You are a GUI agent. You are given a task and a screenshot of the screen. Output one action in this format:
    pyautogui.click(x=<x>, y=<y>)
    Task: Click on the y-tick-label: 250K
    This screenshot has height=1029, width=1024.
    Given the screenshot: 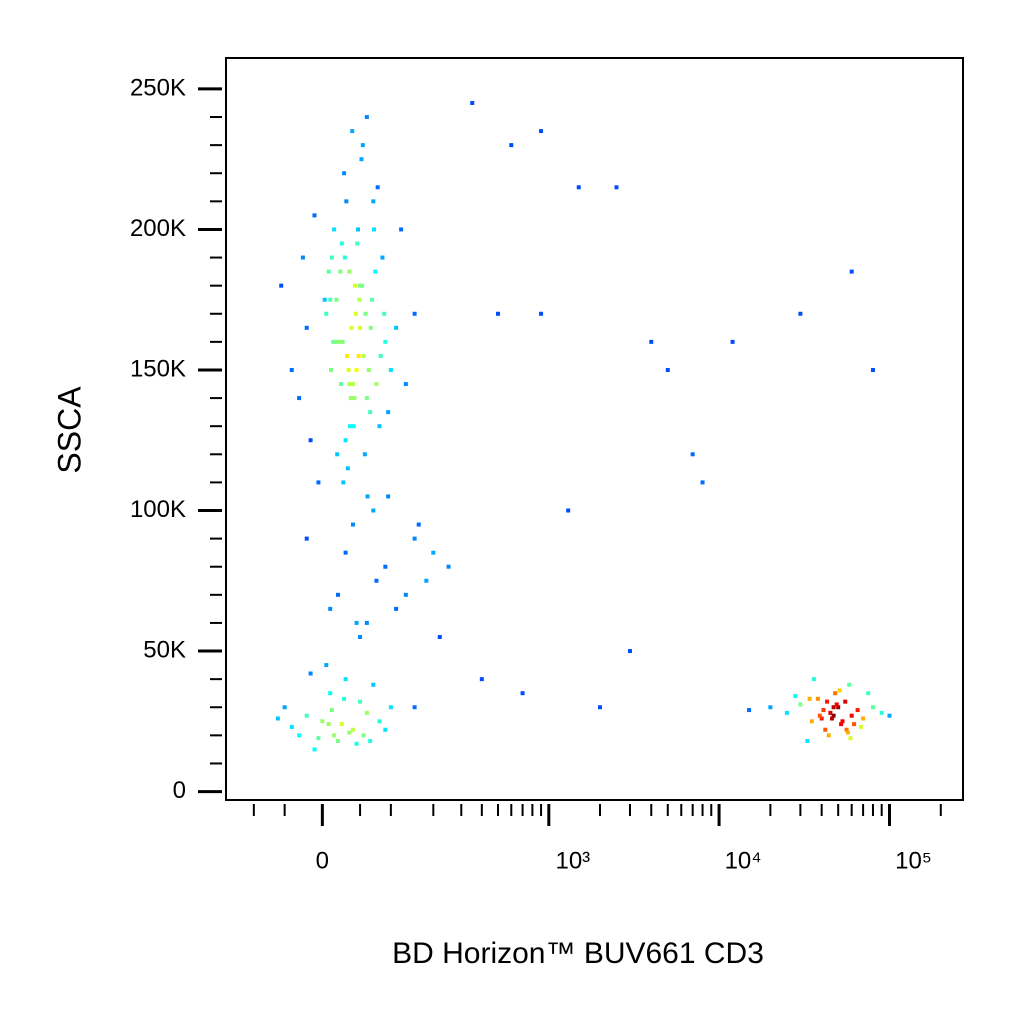 What is the action you would take?
    pyautogui.click(x=158, y=87)
    